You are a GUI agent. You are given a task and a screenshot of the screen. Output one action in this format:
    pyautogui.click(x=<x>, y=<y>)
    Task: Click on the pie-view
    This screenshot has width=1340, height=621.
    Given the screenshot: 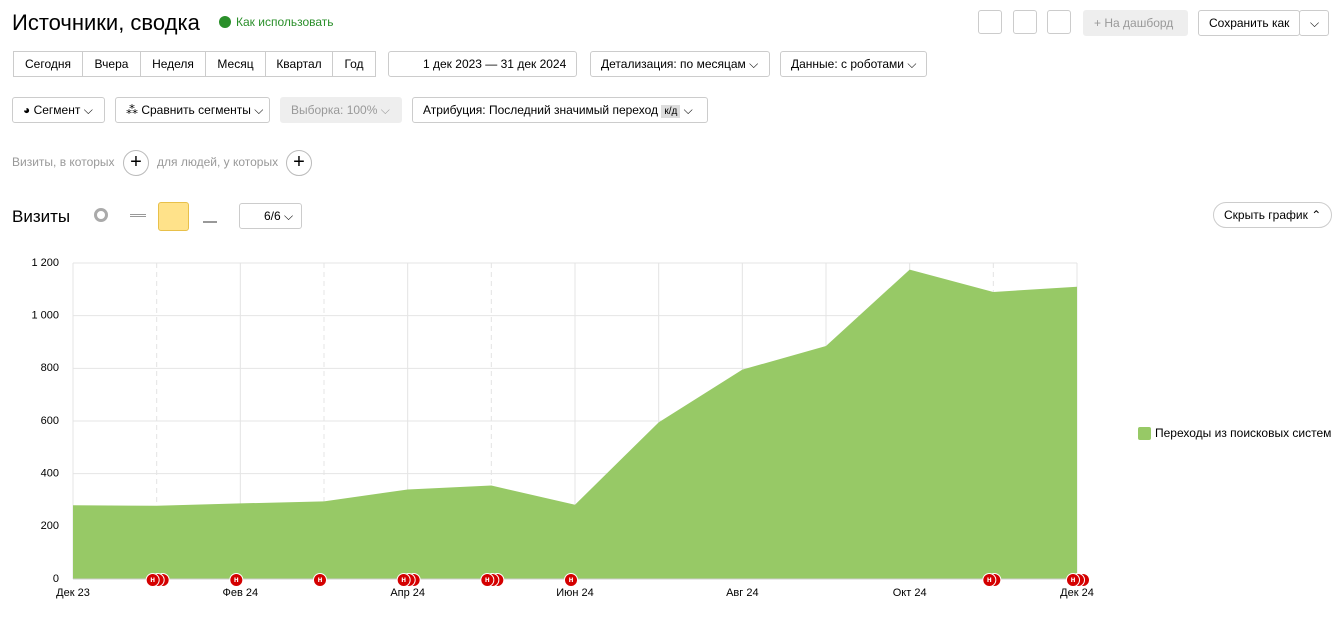 What is the action you would take?
    pyautogui.click(x=101, y=215)
    